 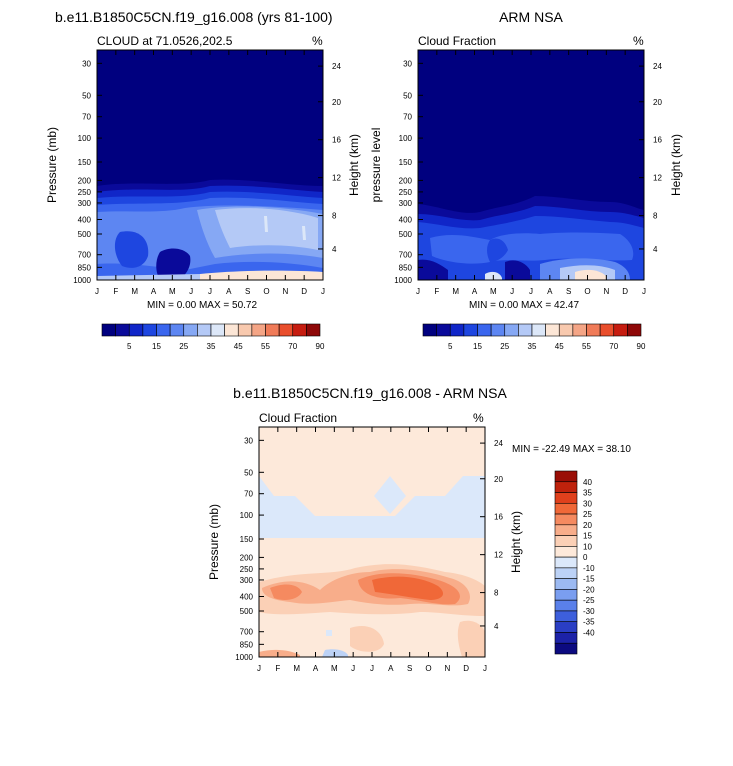 I want to click on colorbar-label: -10, so click(x=589, y=568).